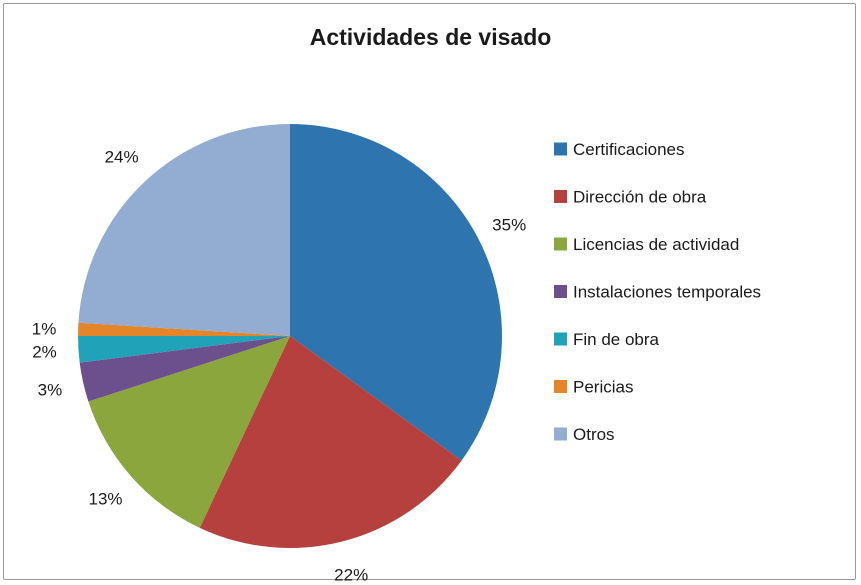  Describe the element at coordinates (616, 339) in the screenshot. I see `legend-label-fin-de-obra: Fin de obra` at that location.